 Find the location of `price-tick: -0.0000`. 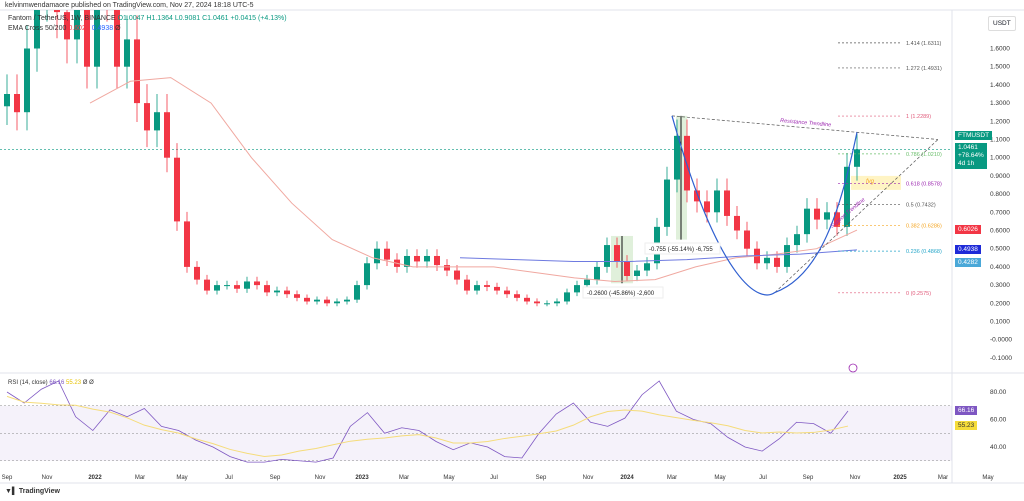

price-tick: -0.0000 is located at coordinates (1001, 340).